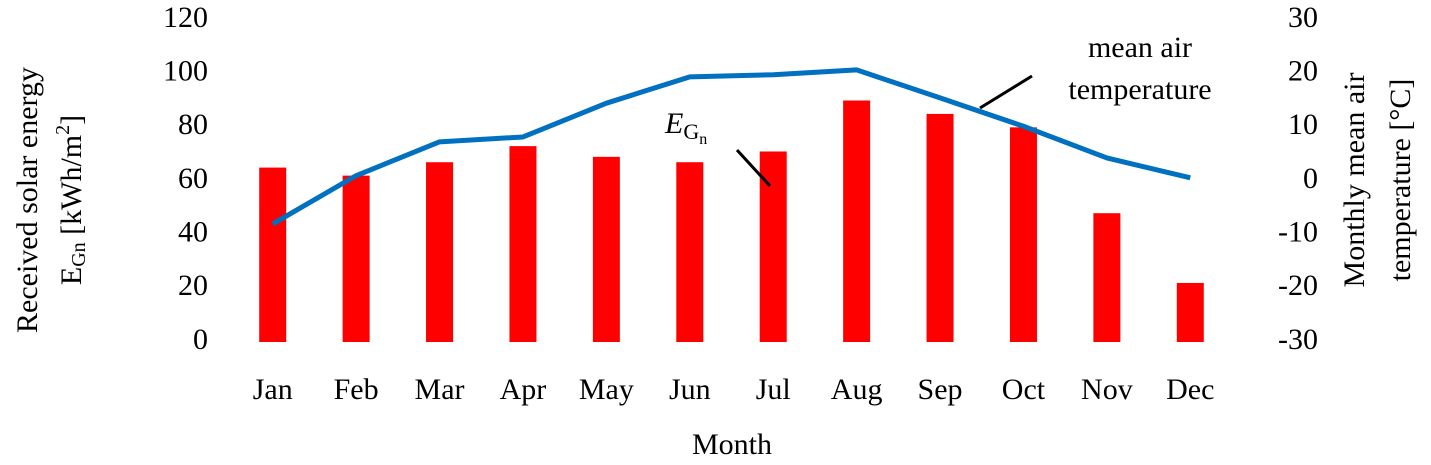 Image resolution: width=1431 pixels, height=465 pixels. What do you see at coordinates (193, 124) in the screenshot?
I see `y-tick-label: 80` at bounding box center [193, 124].